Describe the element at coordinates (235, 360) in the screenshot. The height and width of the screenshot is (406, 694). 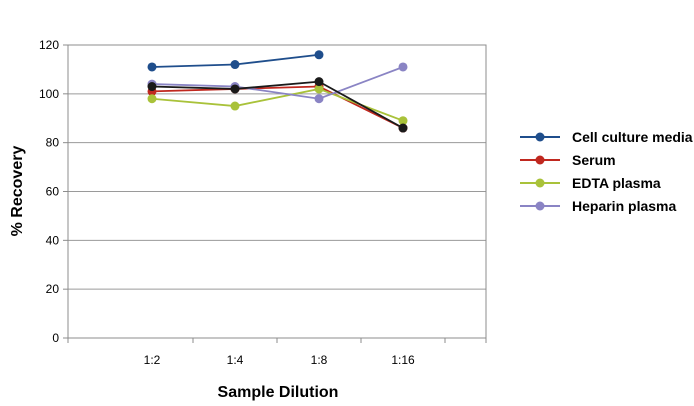
I see `x-tick-label: 1:4` at that location.